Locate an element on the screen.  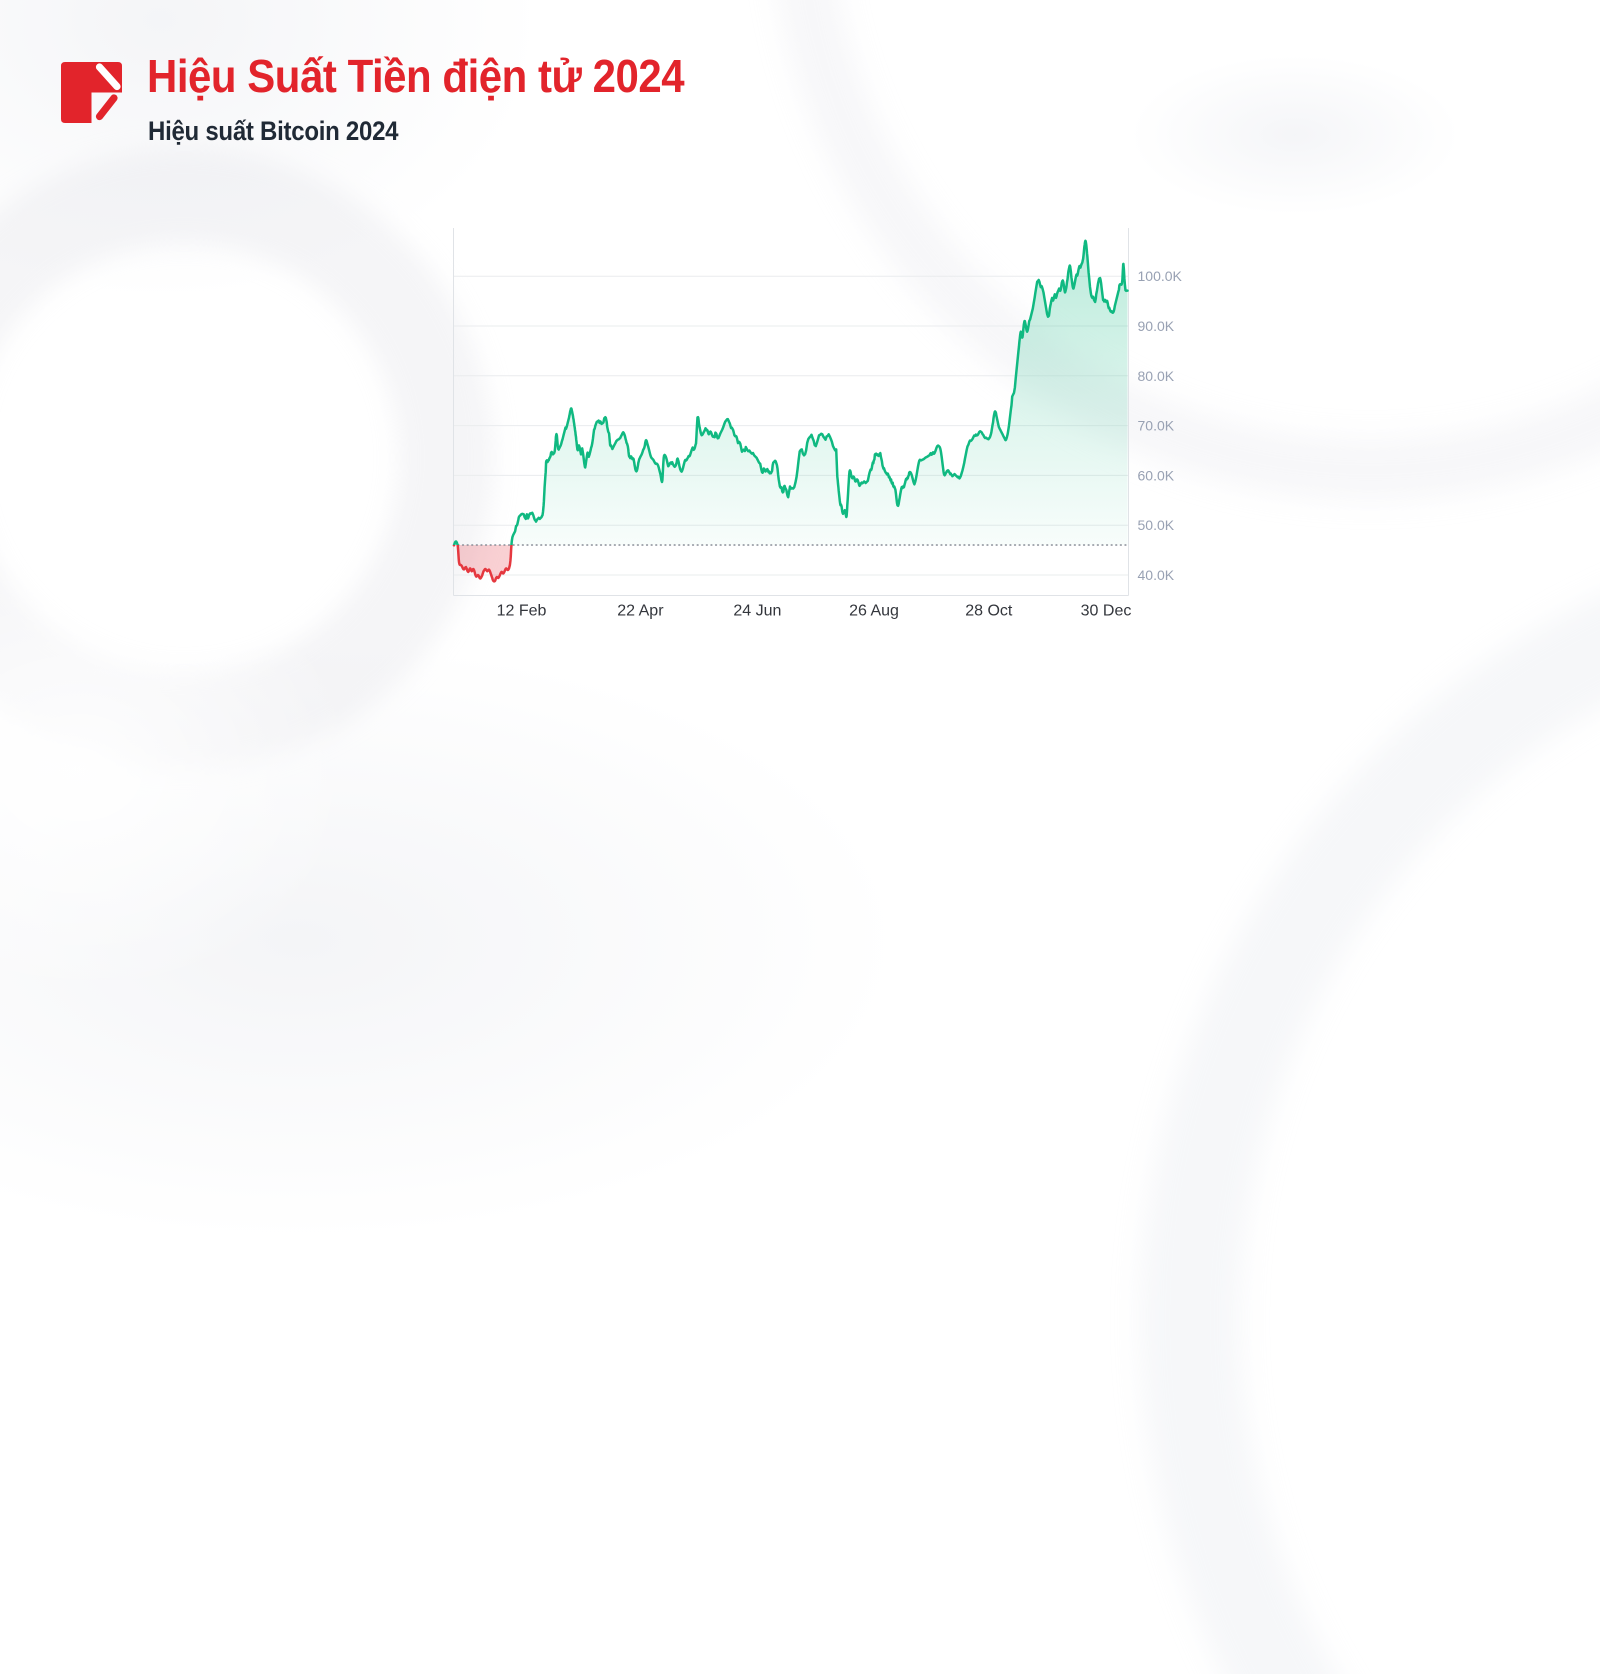
svg-text: 26 Aug is located at coordinates (874, 611).